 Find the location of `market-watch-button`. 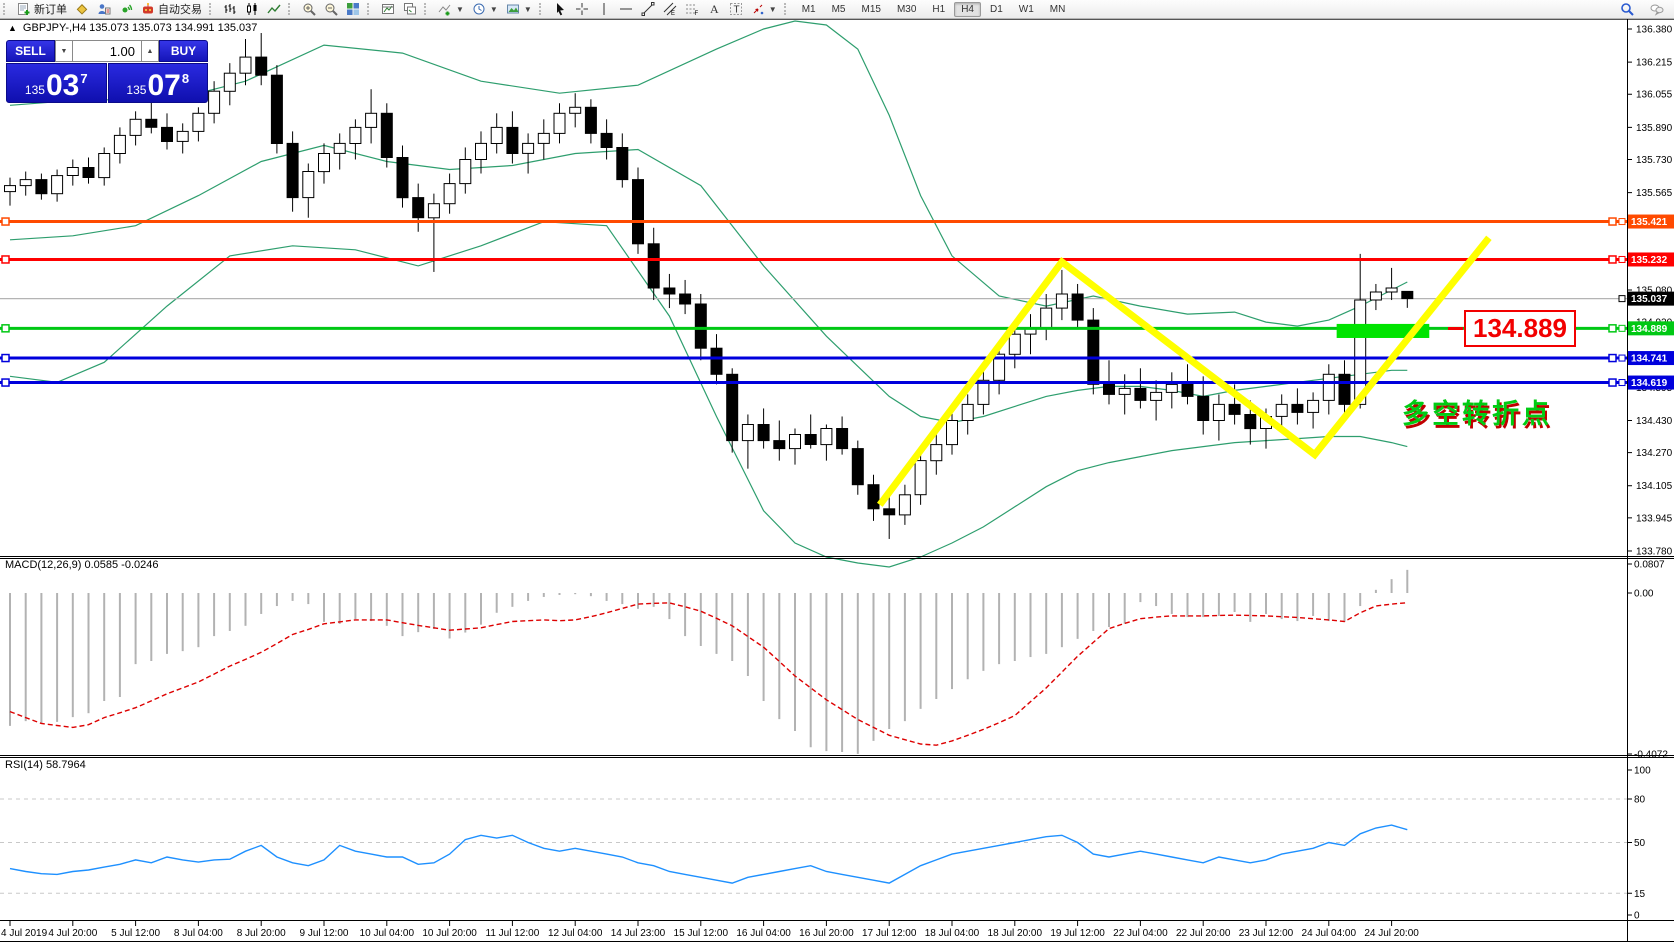

market-watch-button is located at coordinates (104, 9).